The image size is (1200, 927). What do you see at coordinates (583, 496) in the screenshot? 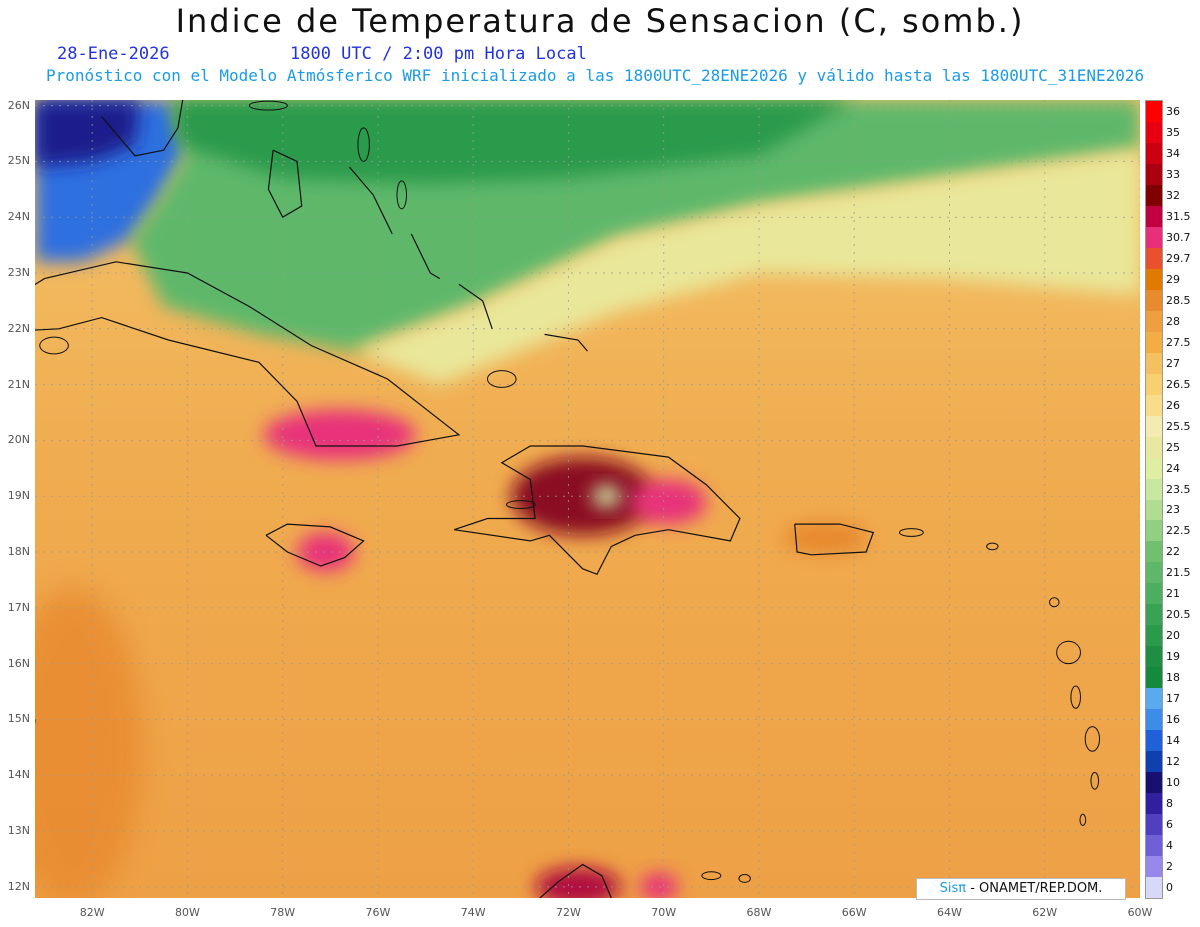
I see `hispaniola-hot` at bounding box center [583, 496].